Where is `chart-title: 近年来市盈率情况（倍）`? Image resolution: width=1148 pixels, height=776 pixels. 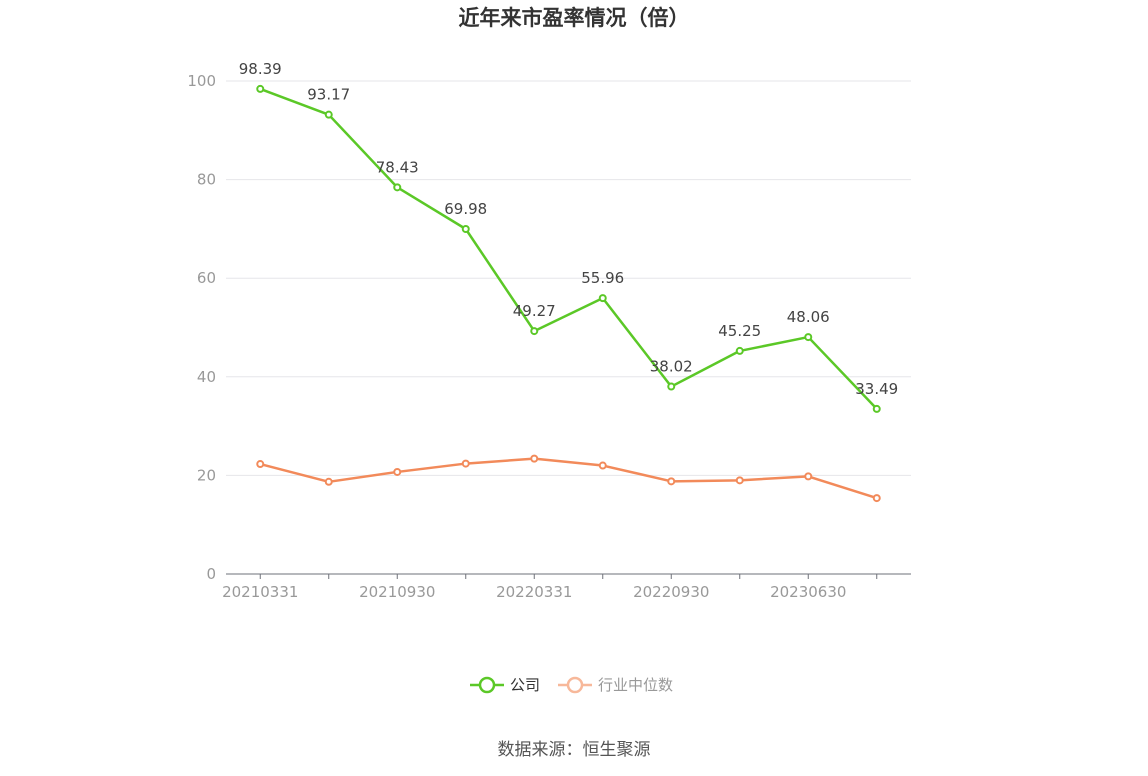 chart-title: 近年来市盈率情况（倍） is located at coordinates (574, 18).